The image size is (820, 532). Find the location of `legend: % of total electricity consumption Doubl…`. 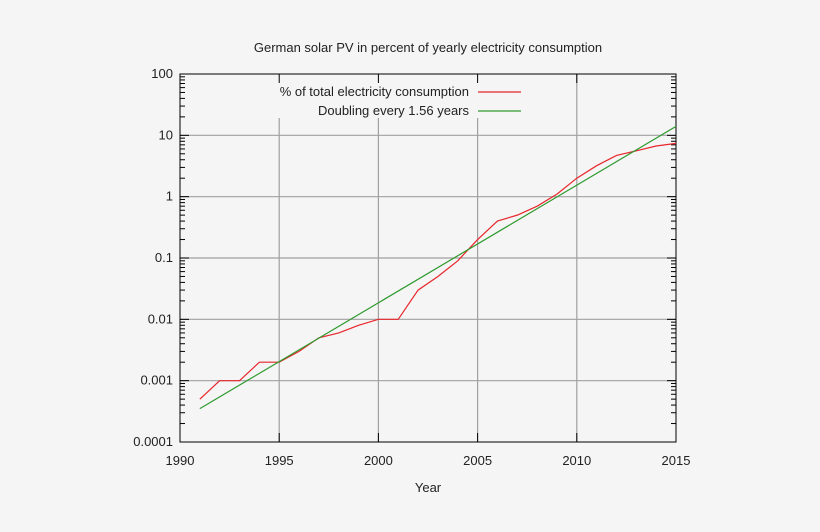

legend: % of total electricity consumption Doubl… is located at coordinates (400, 101).